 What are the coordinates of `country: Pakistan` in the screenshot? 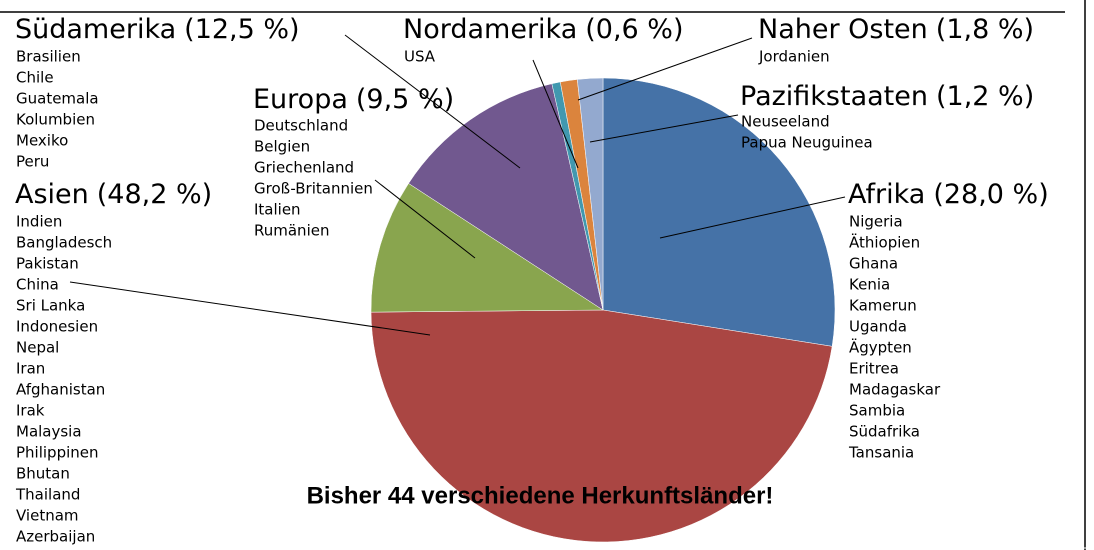 It's located at (47, 264).